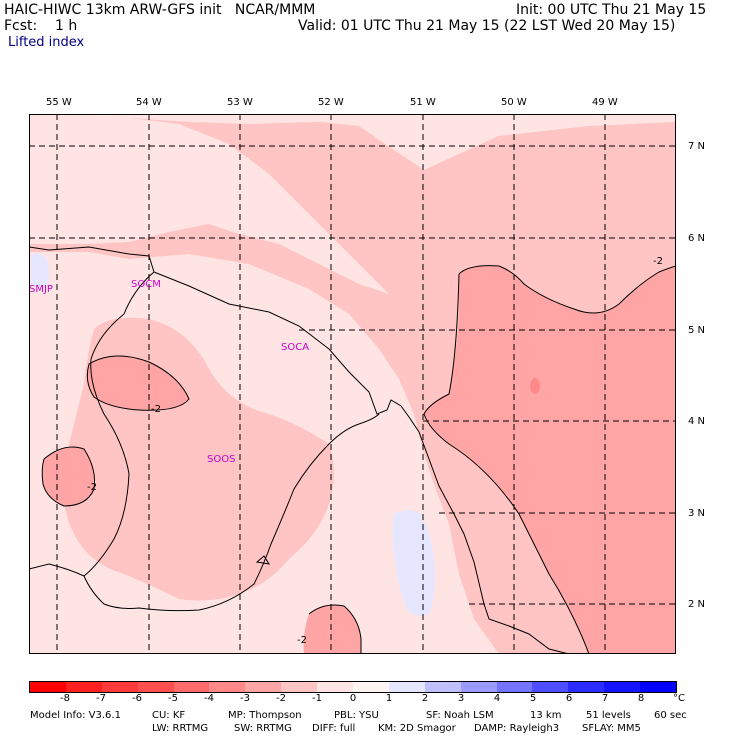 This screenshot has width=740, height=740. What do you see at coordinates (461, 698) in the screenshot?
I see `colorbar-label: 3` at bounding box center [461, 698].